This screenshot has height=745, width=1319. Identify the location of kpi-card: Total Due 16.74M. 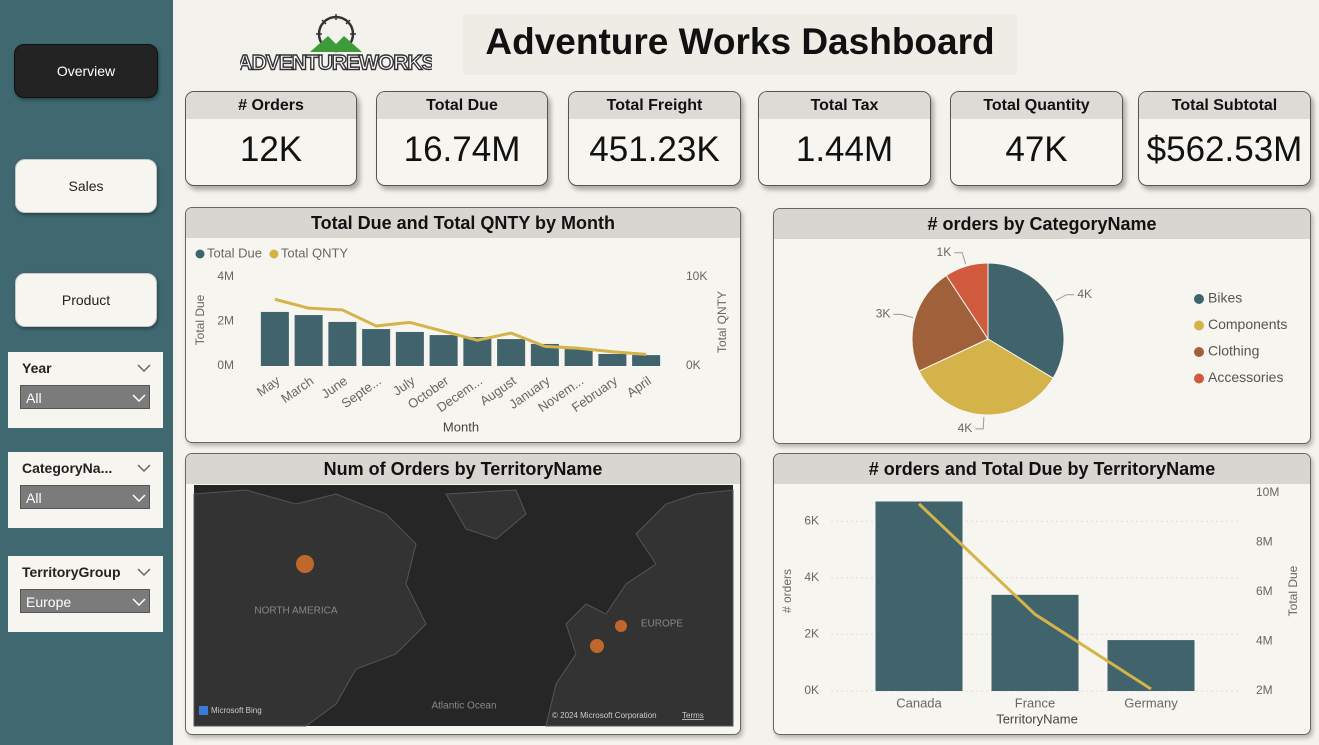
(462, 138).